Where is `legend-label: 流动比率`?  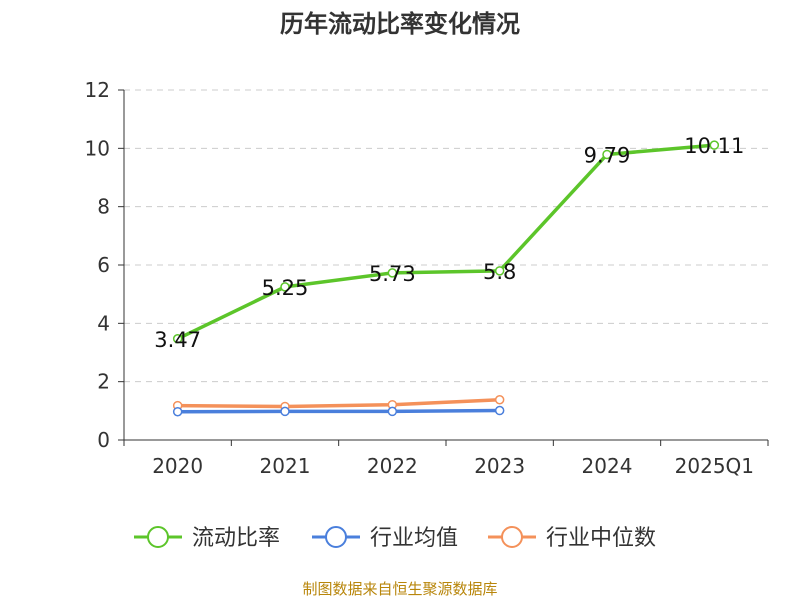
legend-label: 流动比率 is located at coordinates (236, 538).